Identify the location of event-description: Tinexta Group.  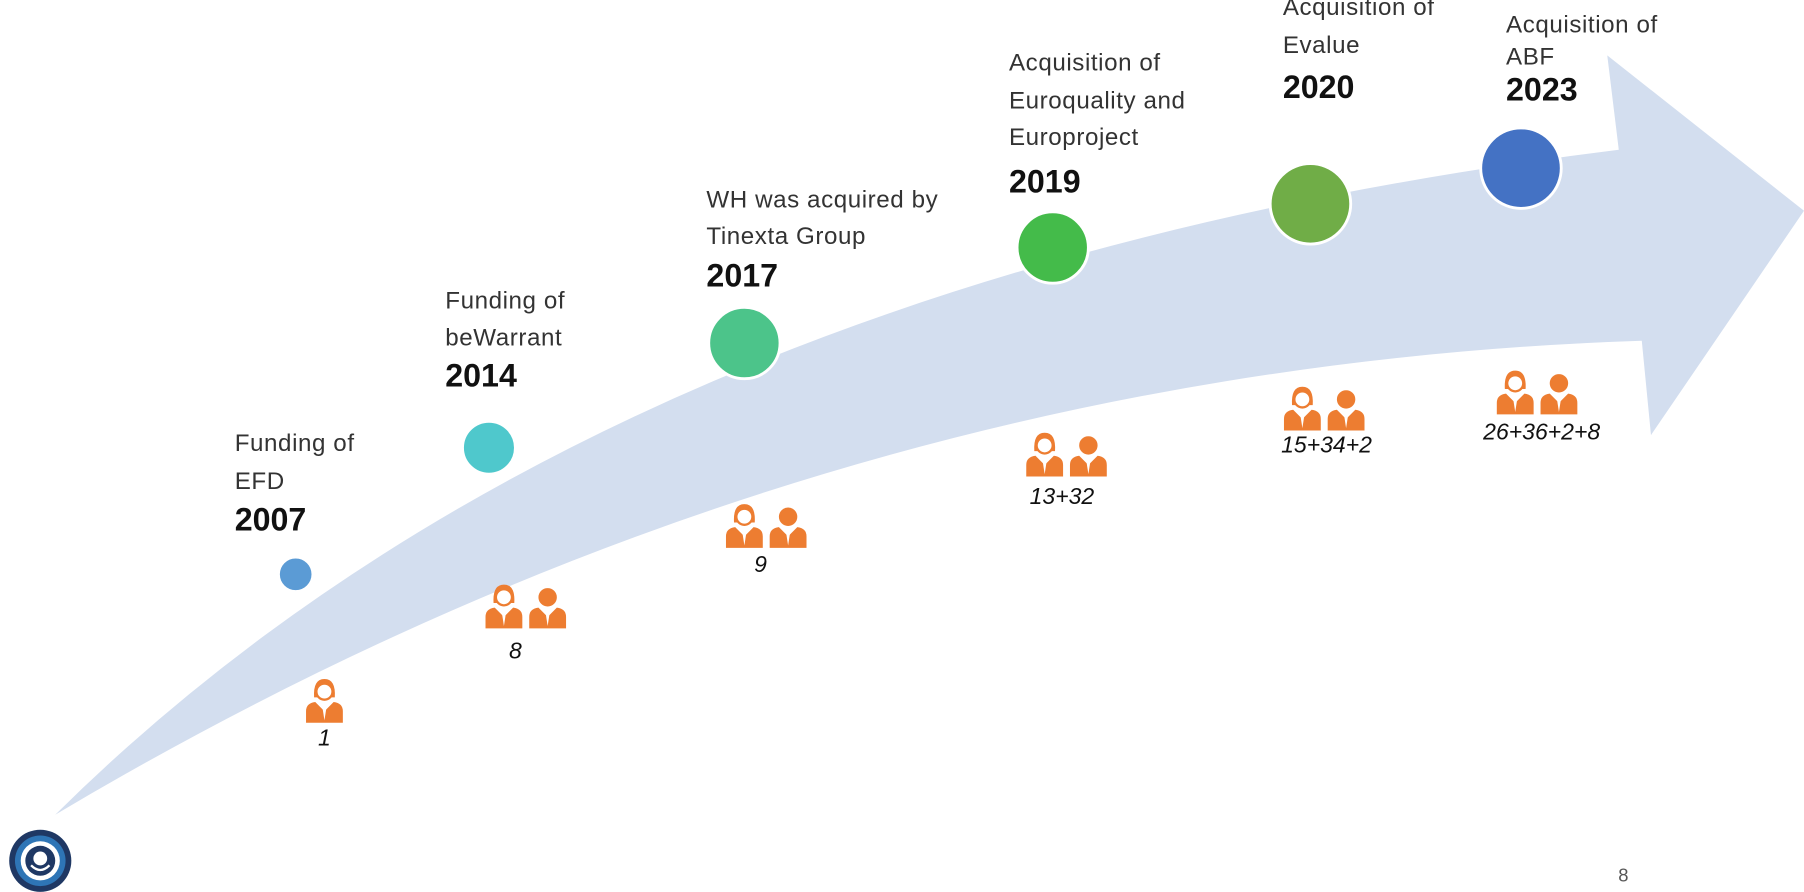
(786, 236).